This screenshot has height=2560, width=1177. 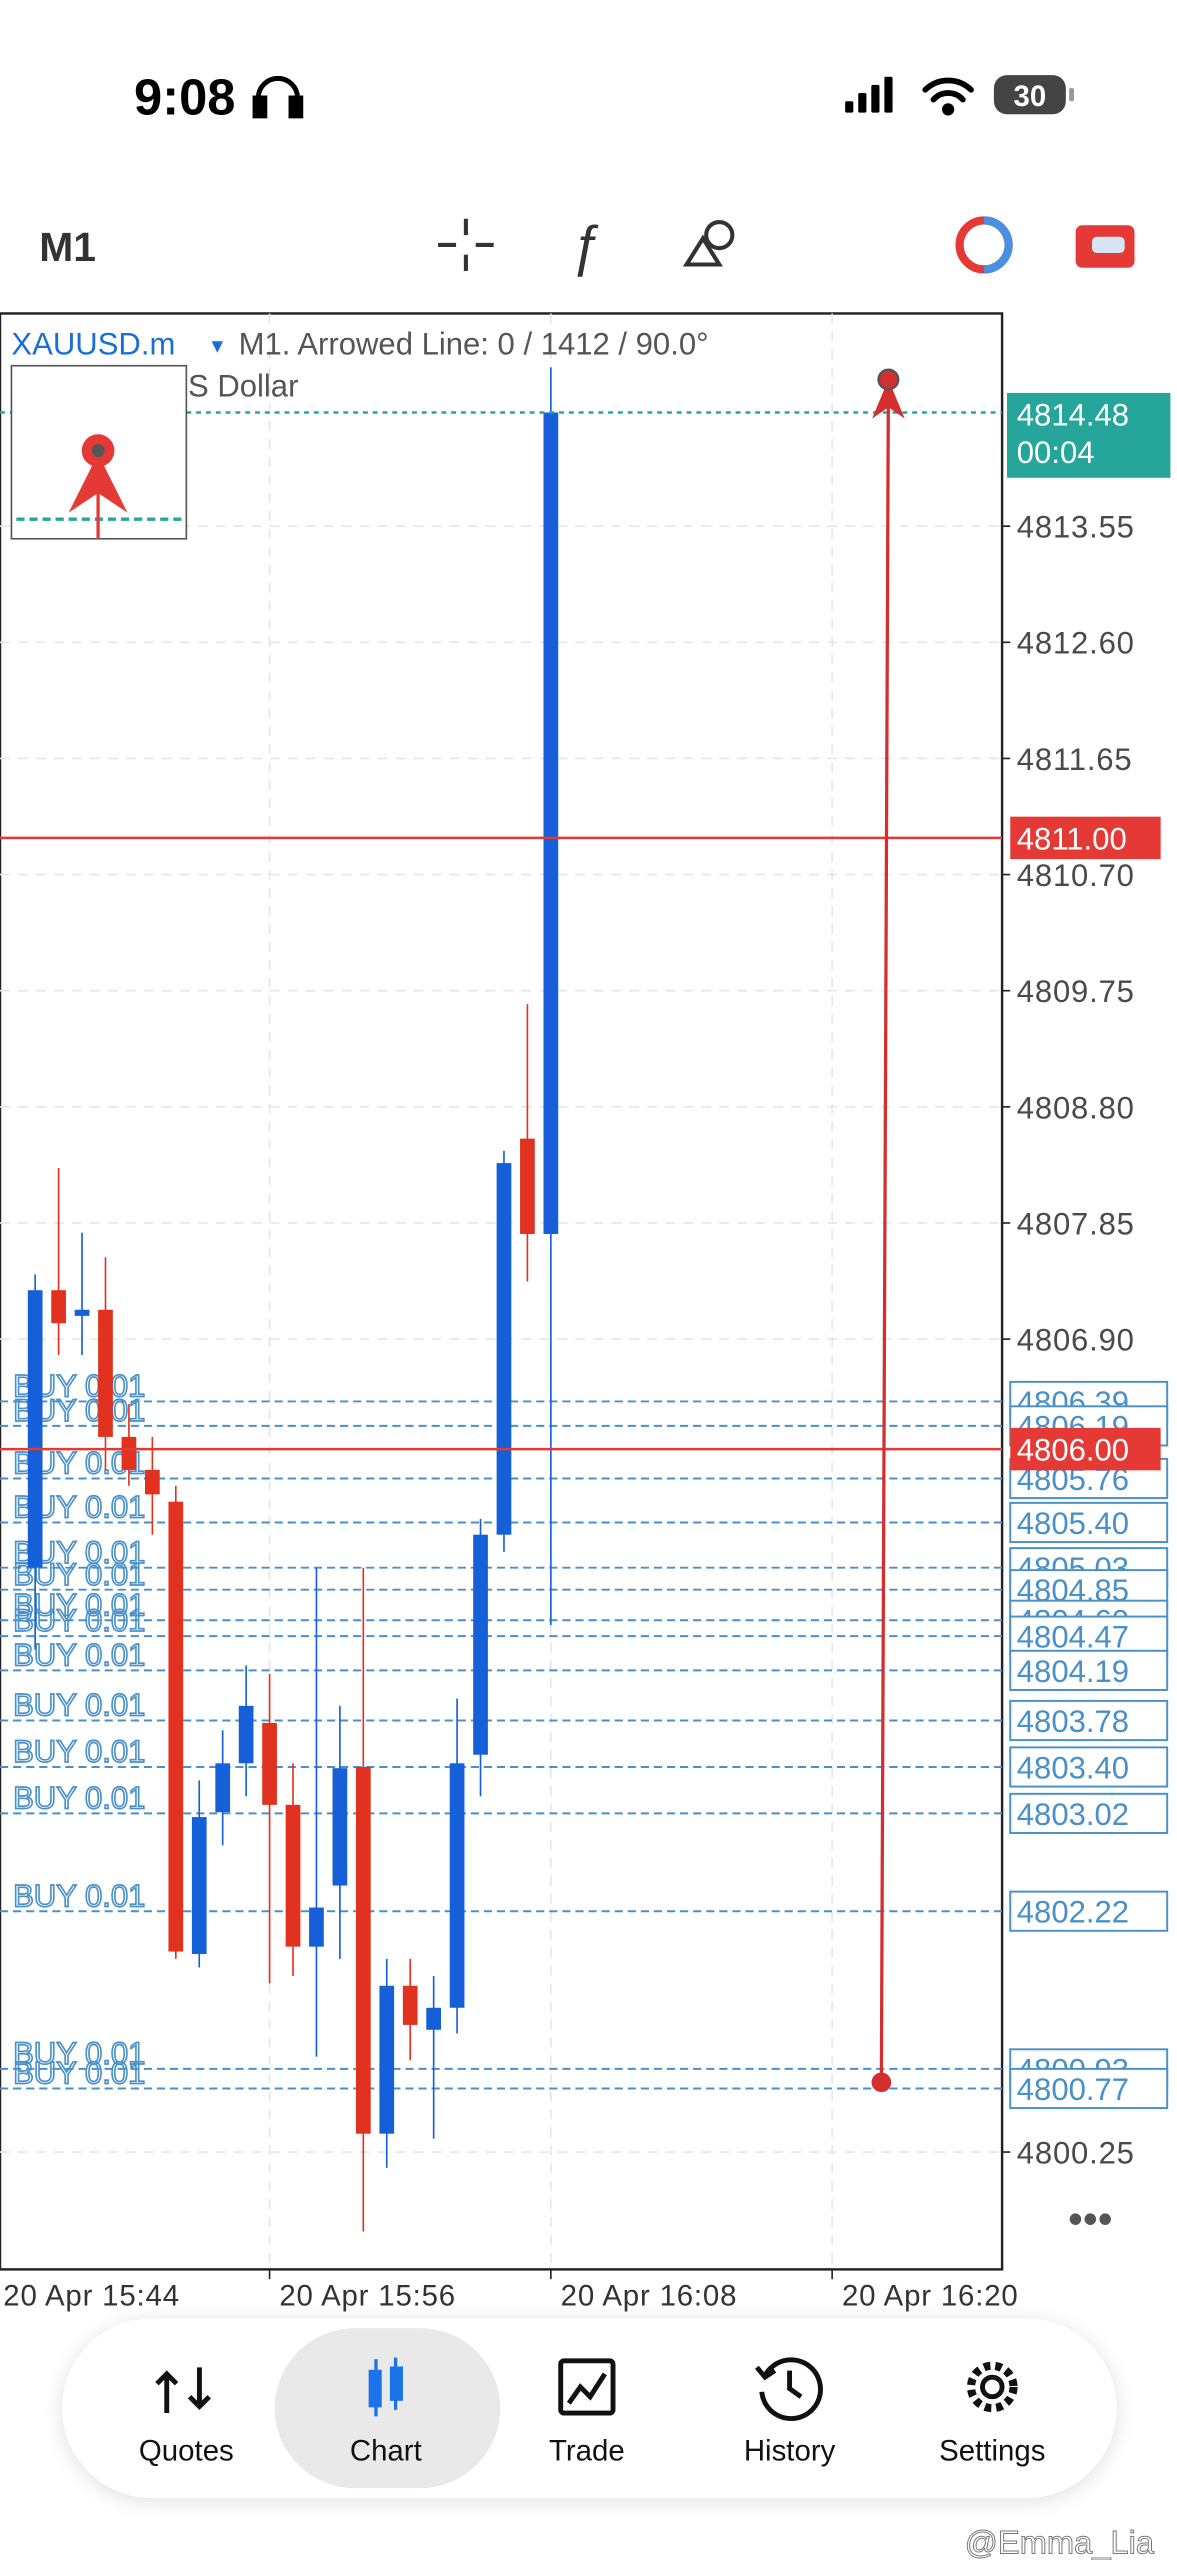 What do you see at coordinates (1073, 1767) in the screenshot?
I see `order-price-label: 4803.40` at bounding box center [1073, 1767].